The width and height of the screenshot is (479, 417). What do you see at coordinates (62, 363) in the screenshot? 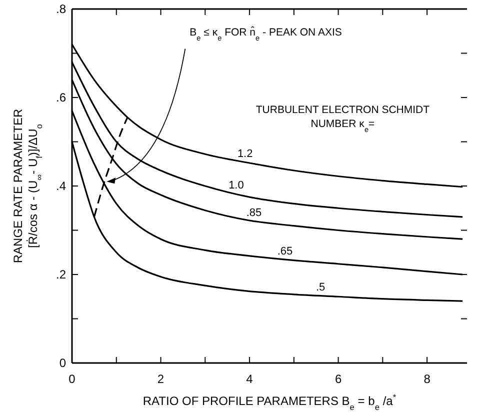
I see `y-tick-label: 0` at bounding box center [62, 363].